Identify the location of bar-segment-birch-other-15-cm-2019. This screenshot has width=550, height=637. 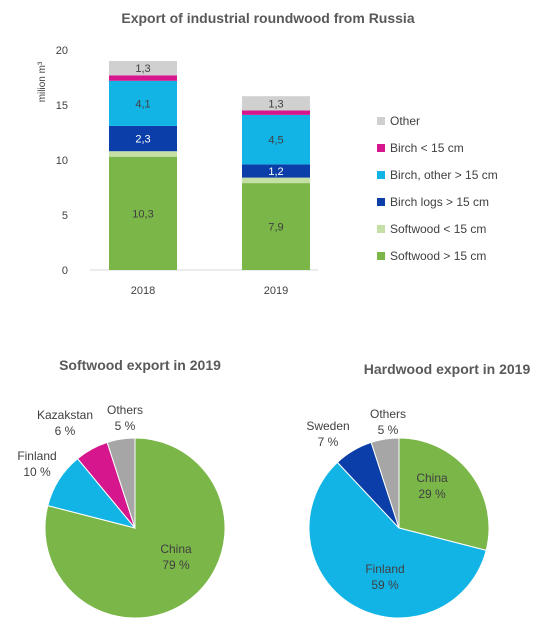
(276, 139).